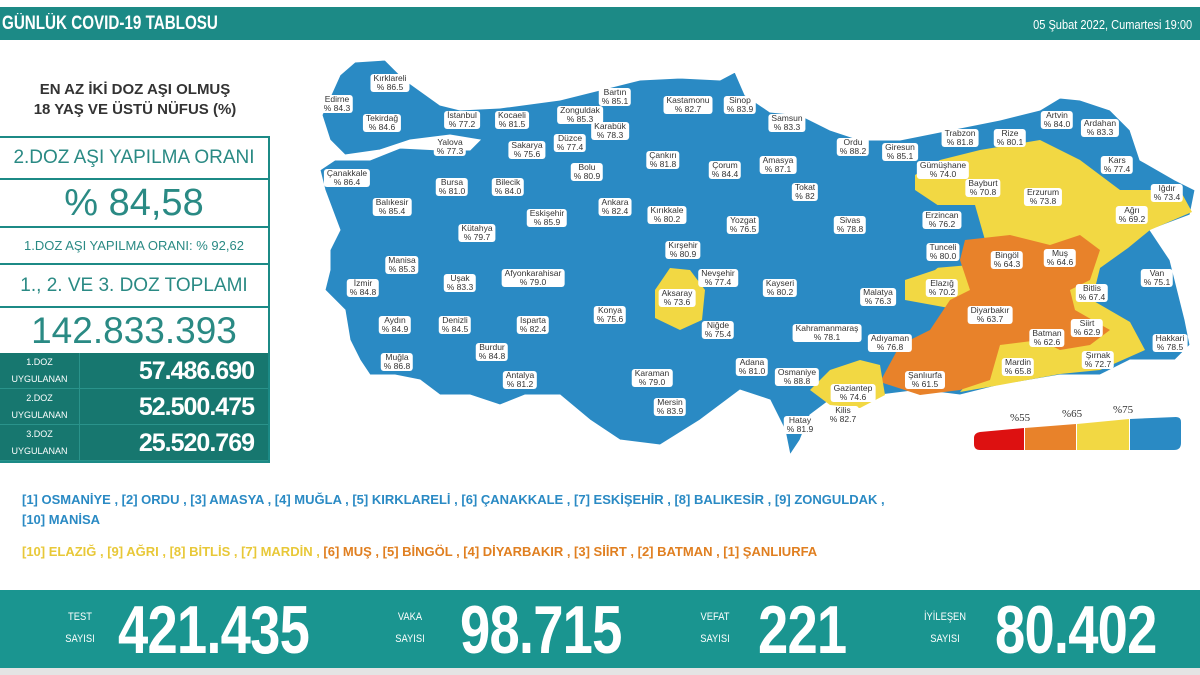 The height and width of the screenshot is (675, 1200). What do you see at coordinates (134, 443) in the screenshot?
I see `dose-row: 3.DOZ UYGULANAN 25.520.769` at bounding box center [134, 443].